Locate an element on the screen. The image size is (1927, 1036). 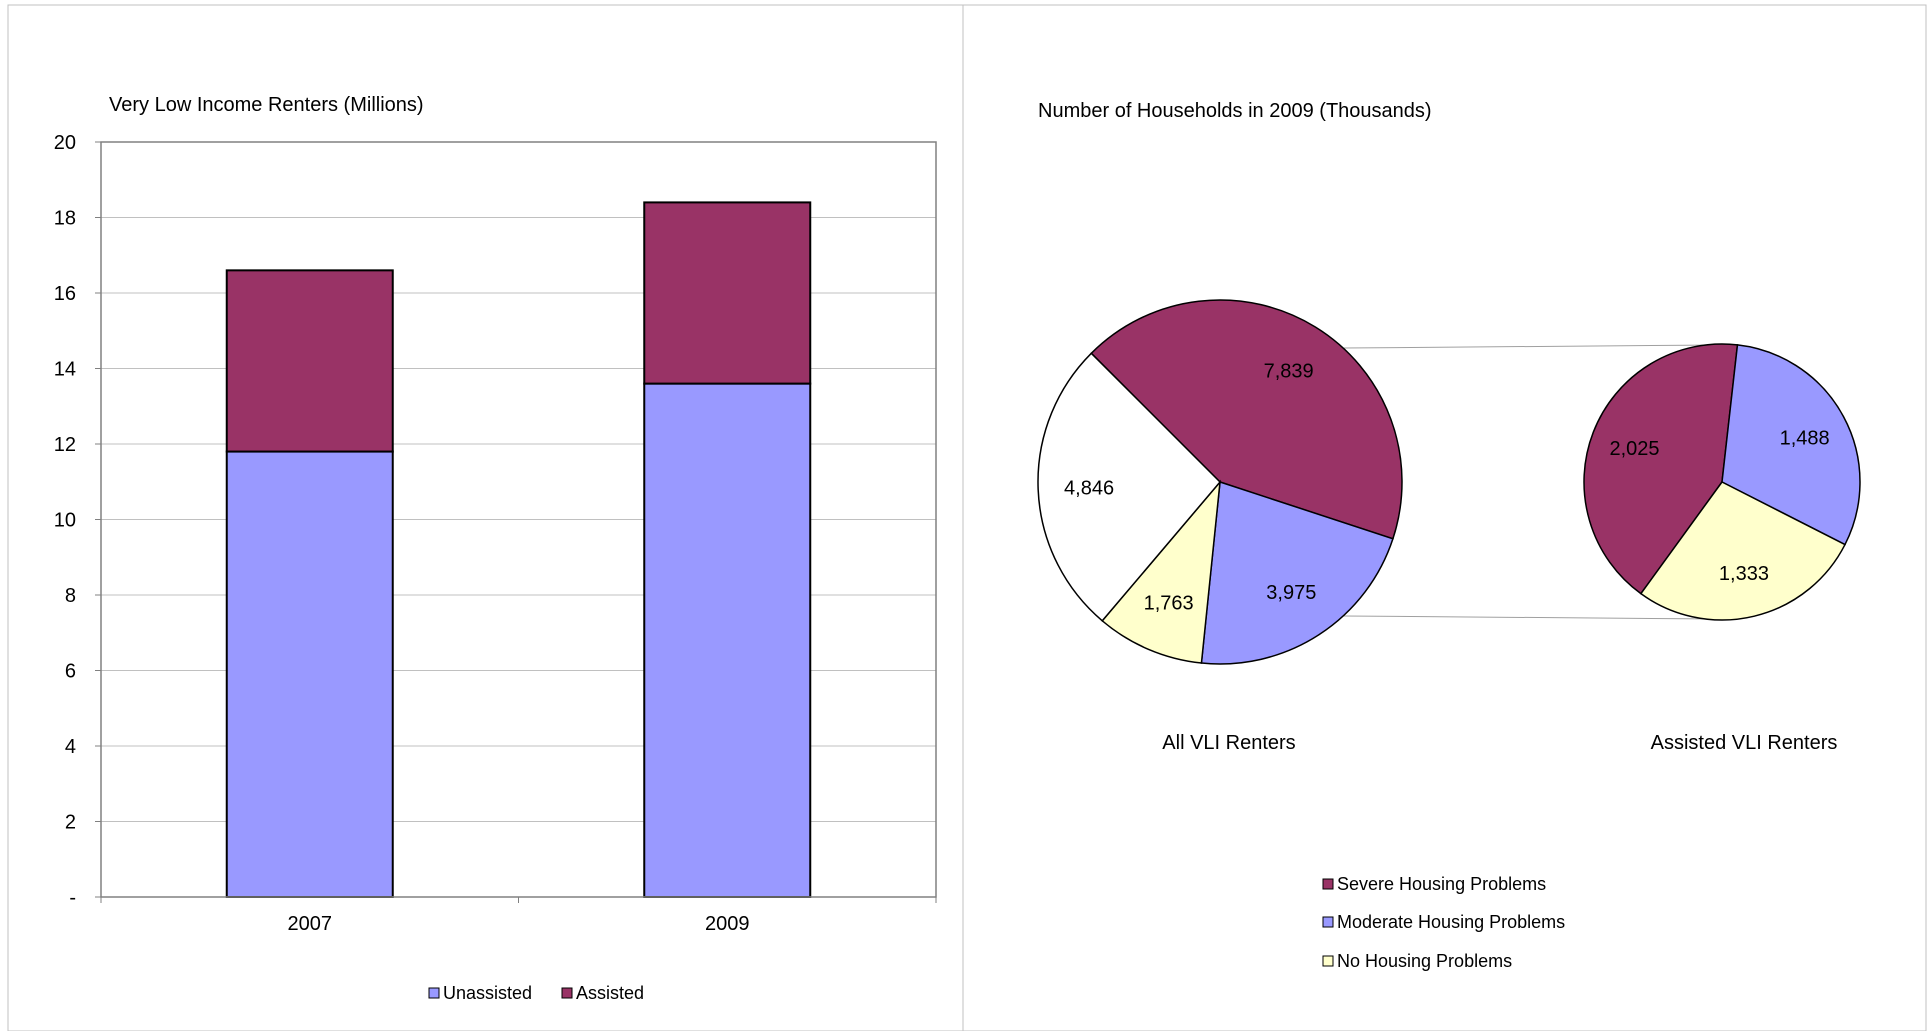
y-tick-label: 8 is located at coordinates (70, 596).